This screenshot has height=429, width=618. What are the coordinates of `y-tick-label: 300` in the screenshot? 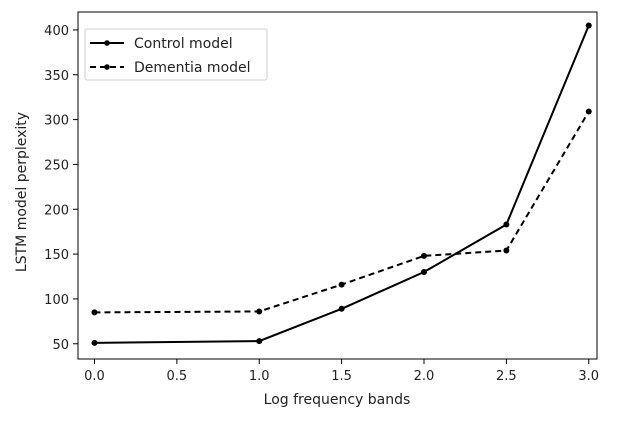 It's located at (56, 121).